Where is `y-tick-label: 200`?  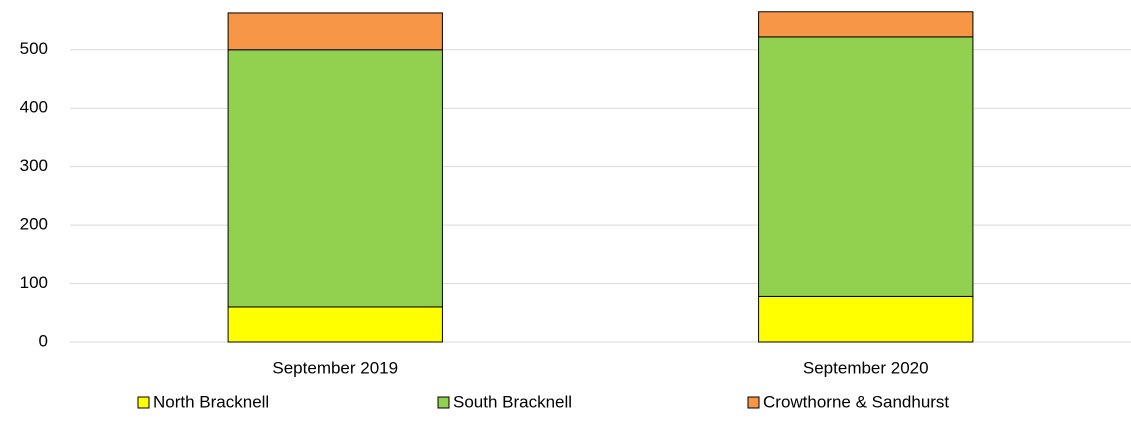
y-tick-label: 200 is located at coordinates (34, 224).